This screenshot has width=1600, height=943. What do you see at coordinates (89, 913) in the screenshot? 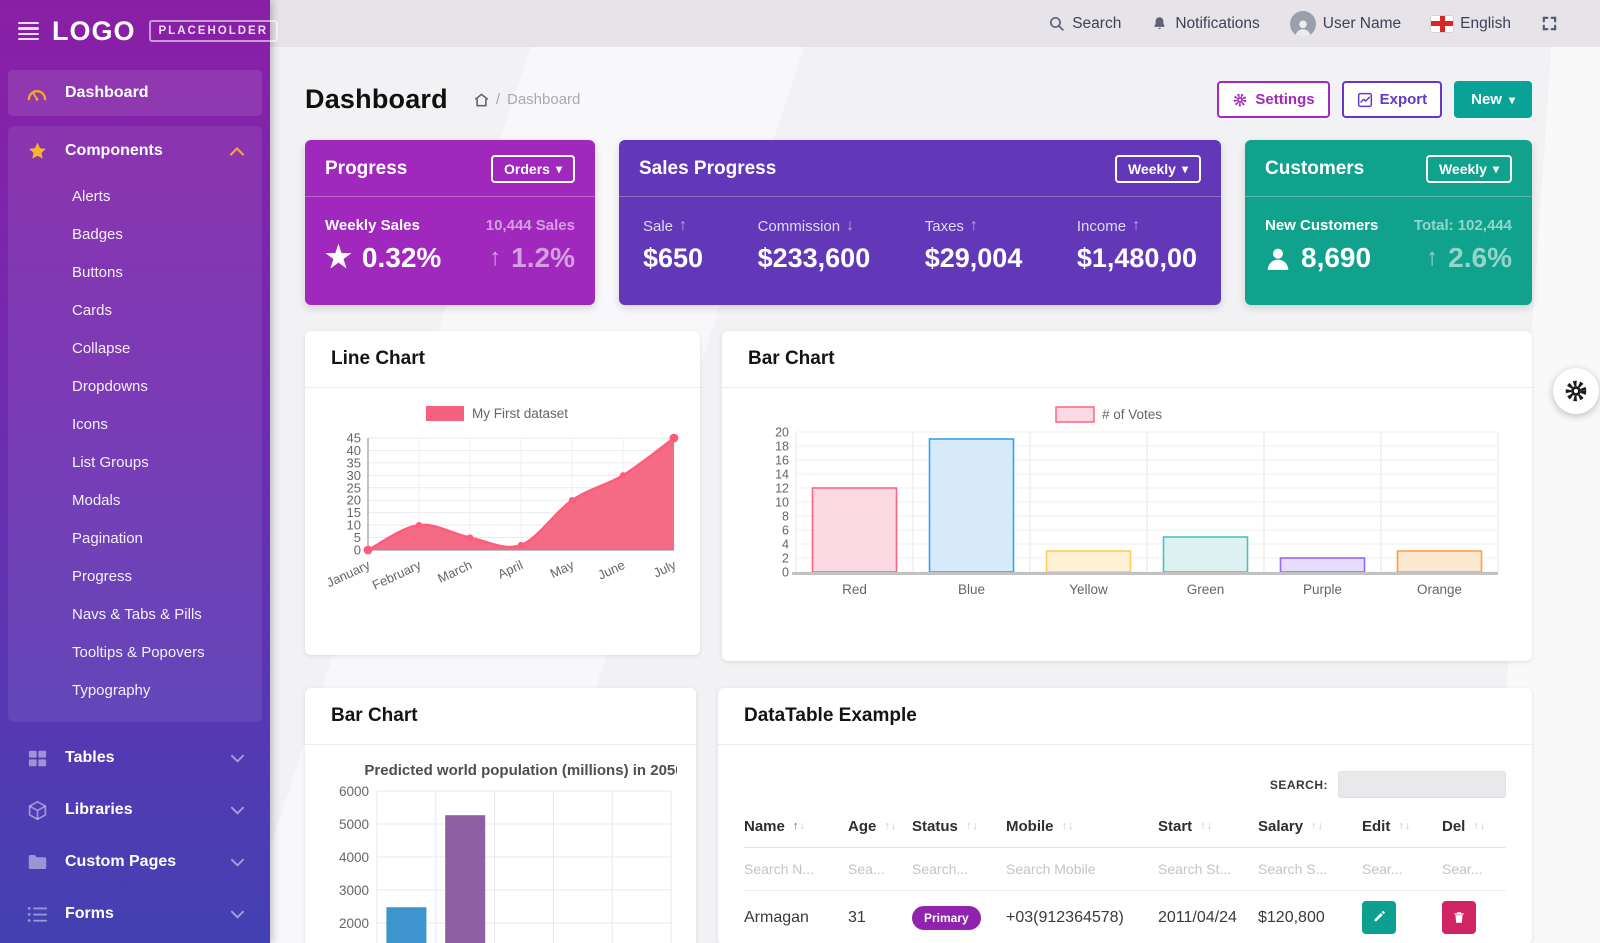
I see `sidebar-item-label: Forms` at bounding box center [89, 913].